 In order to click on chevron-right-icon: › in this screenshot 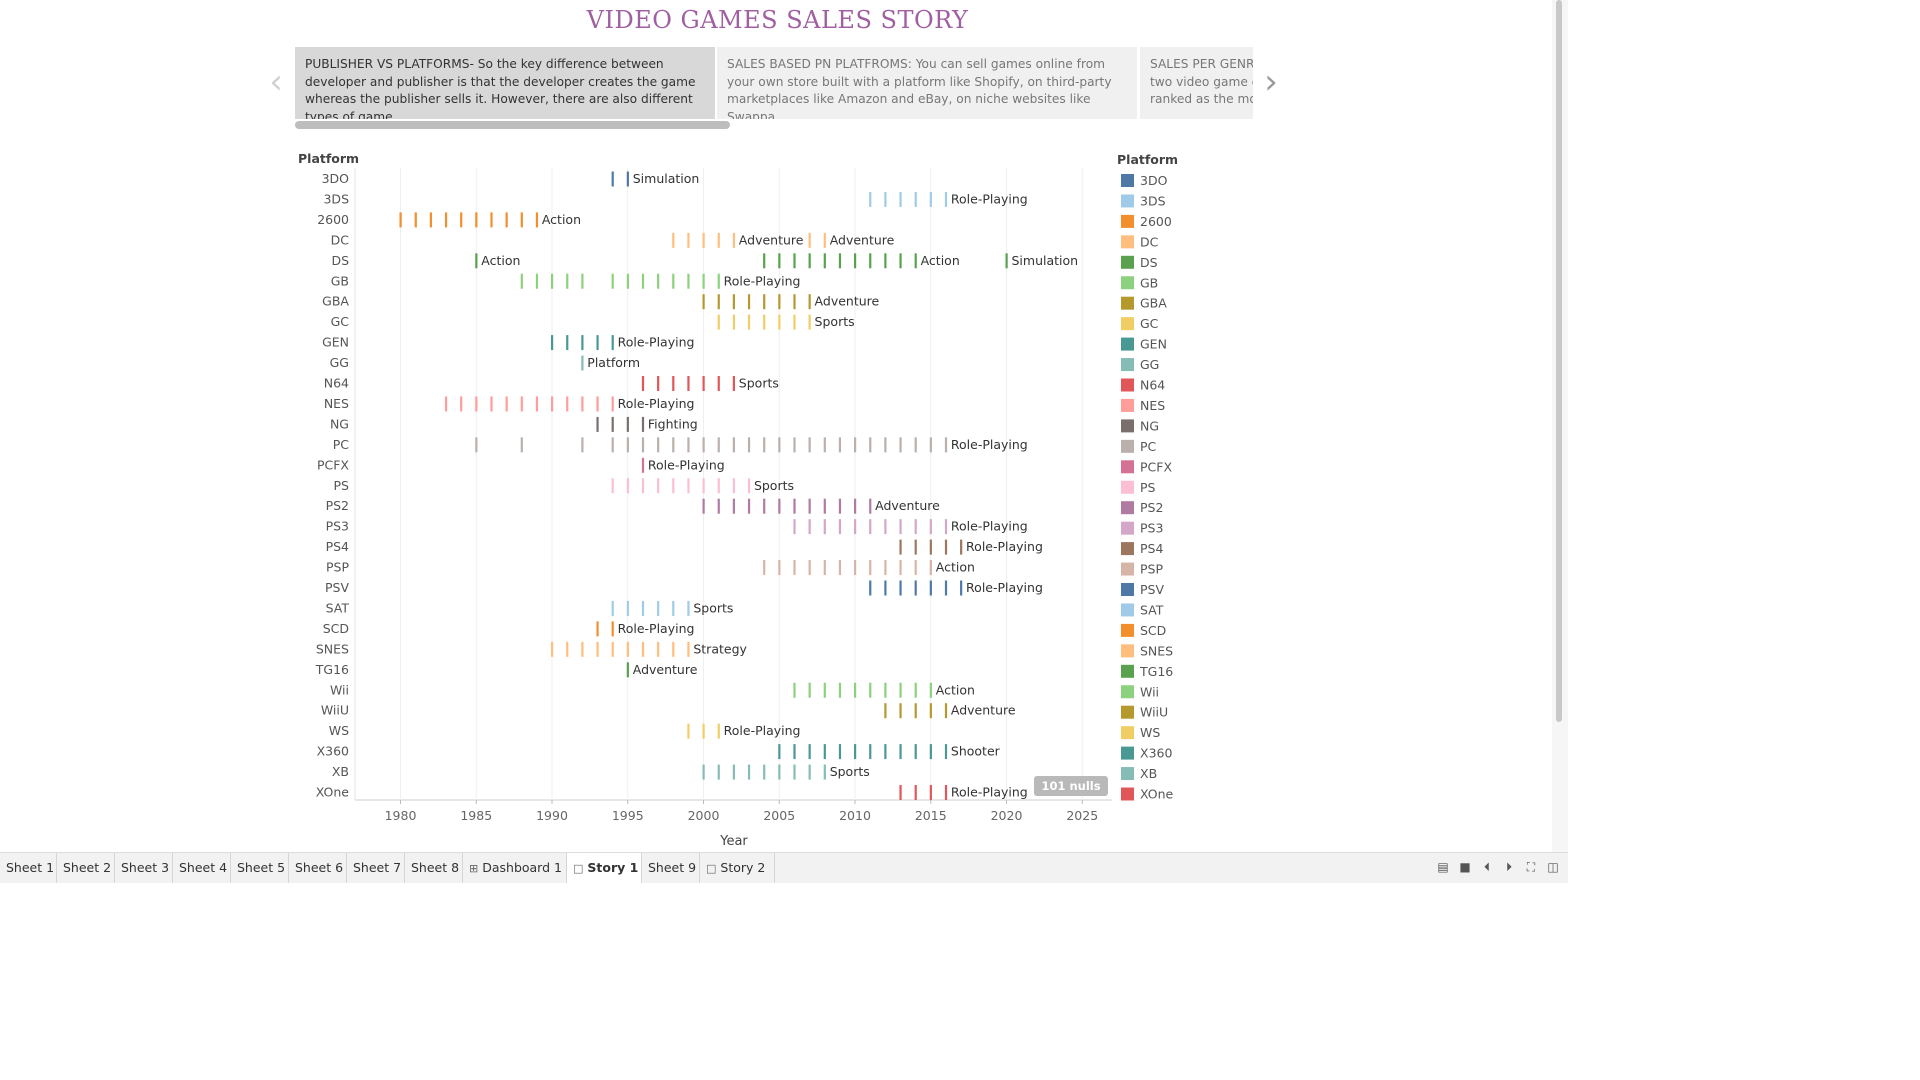, I will do `click(1271, 82)`.